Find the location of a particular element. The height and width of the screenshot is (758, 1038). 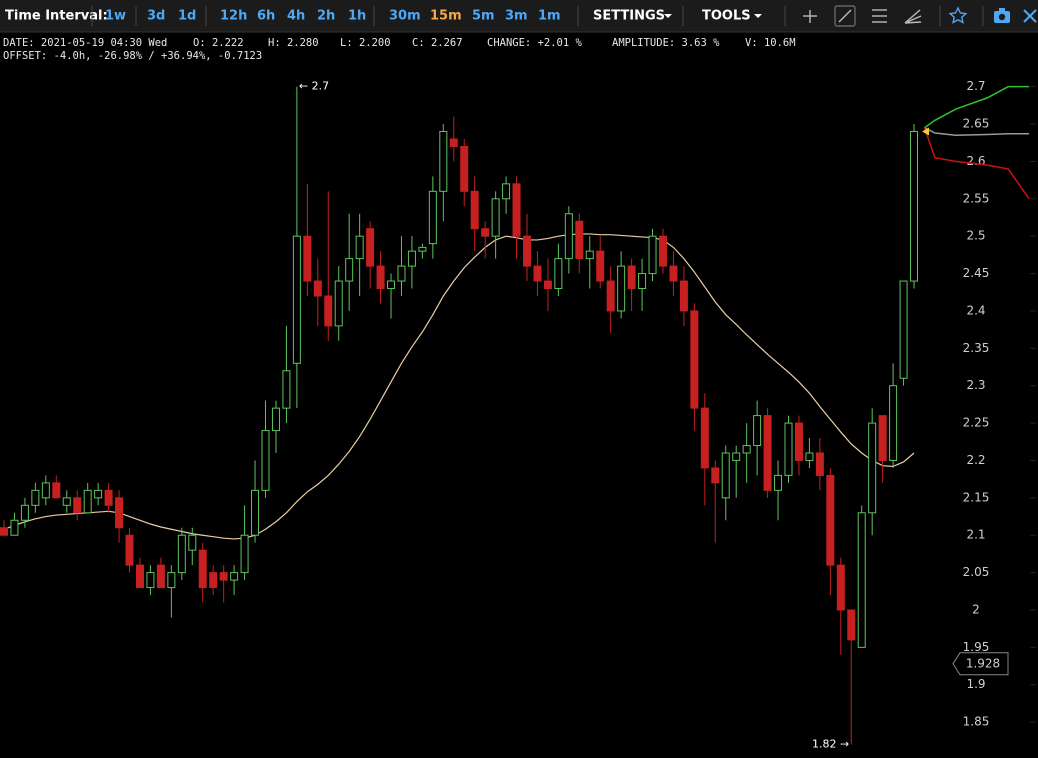

toolbar is located at coordinates (519, 16).